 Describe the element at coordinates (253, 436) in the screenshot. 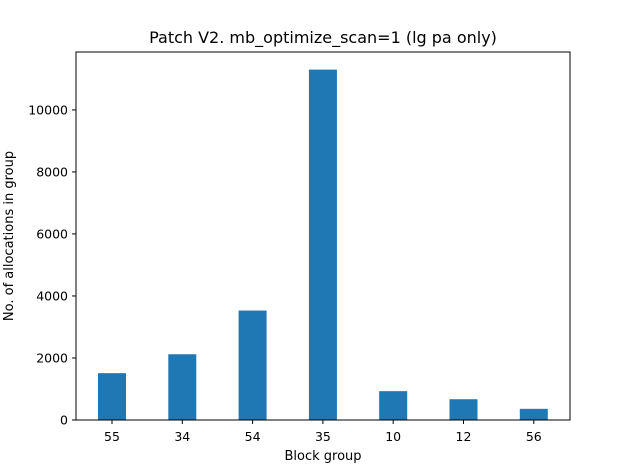

I see `x-tick-label: 54` at that location.